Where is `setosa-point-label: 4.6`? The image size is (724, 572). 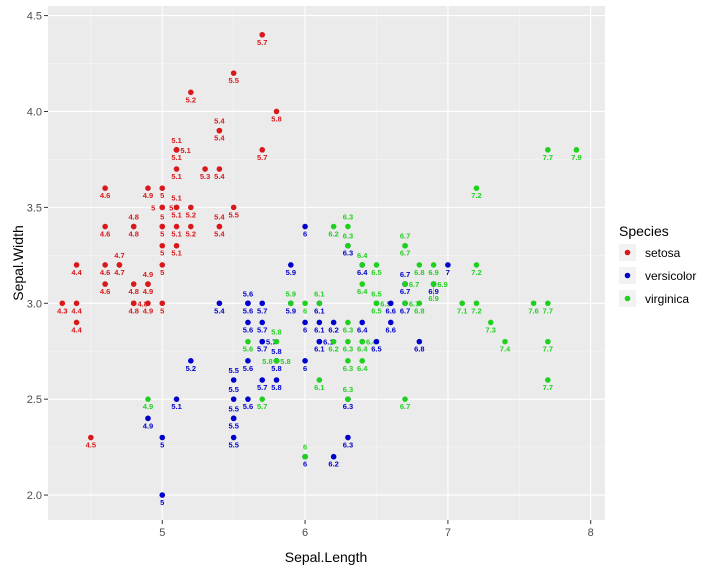 setosa-point-label: 4.6 is located at coordinates (105, 272).